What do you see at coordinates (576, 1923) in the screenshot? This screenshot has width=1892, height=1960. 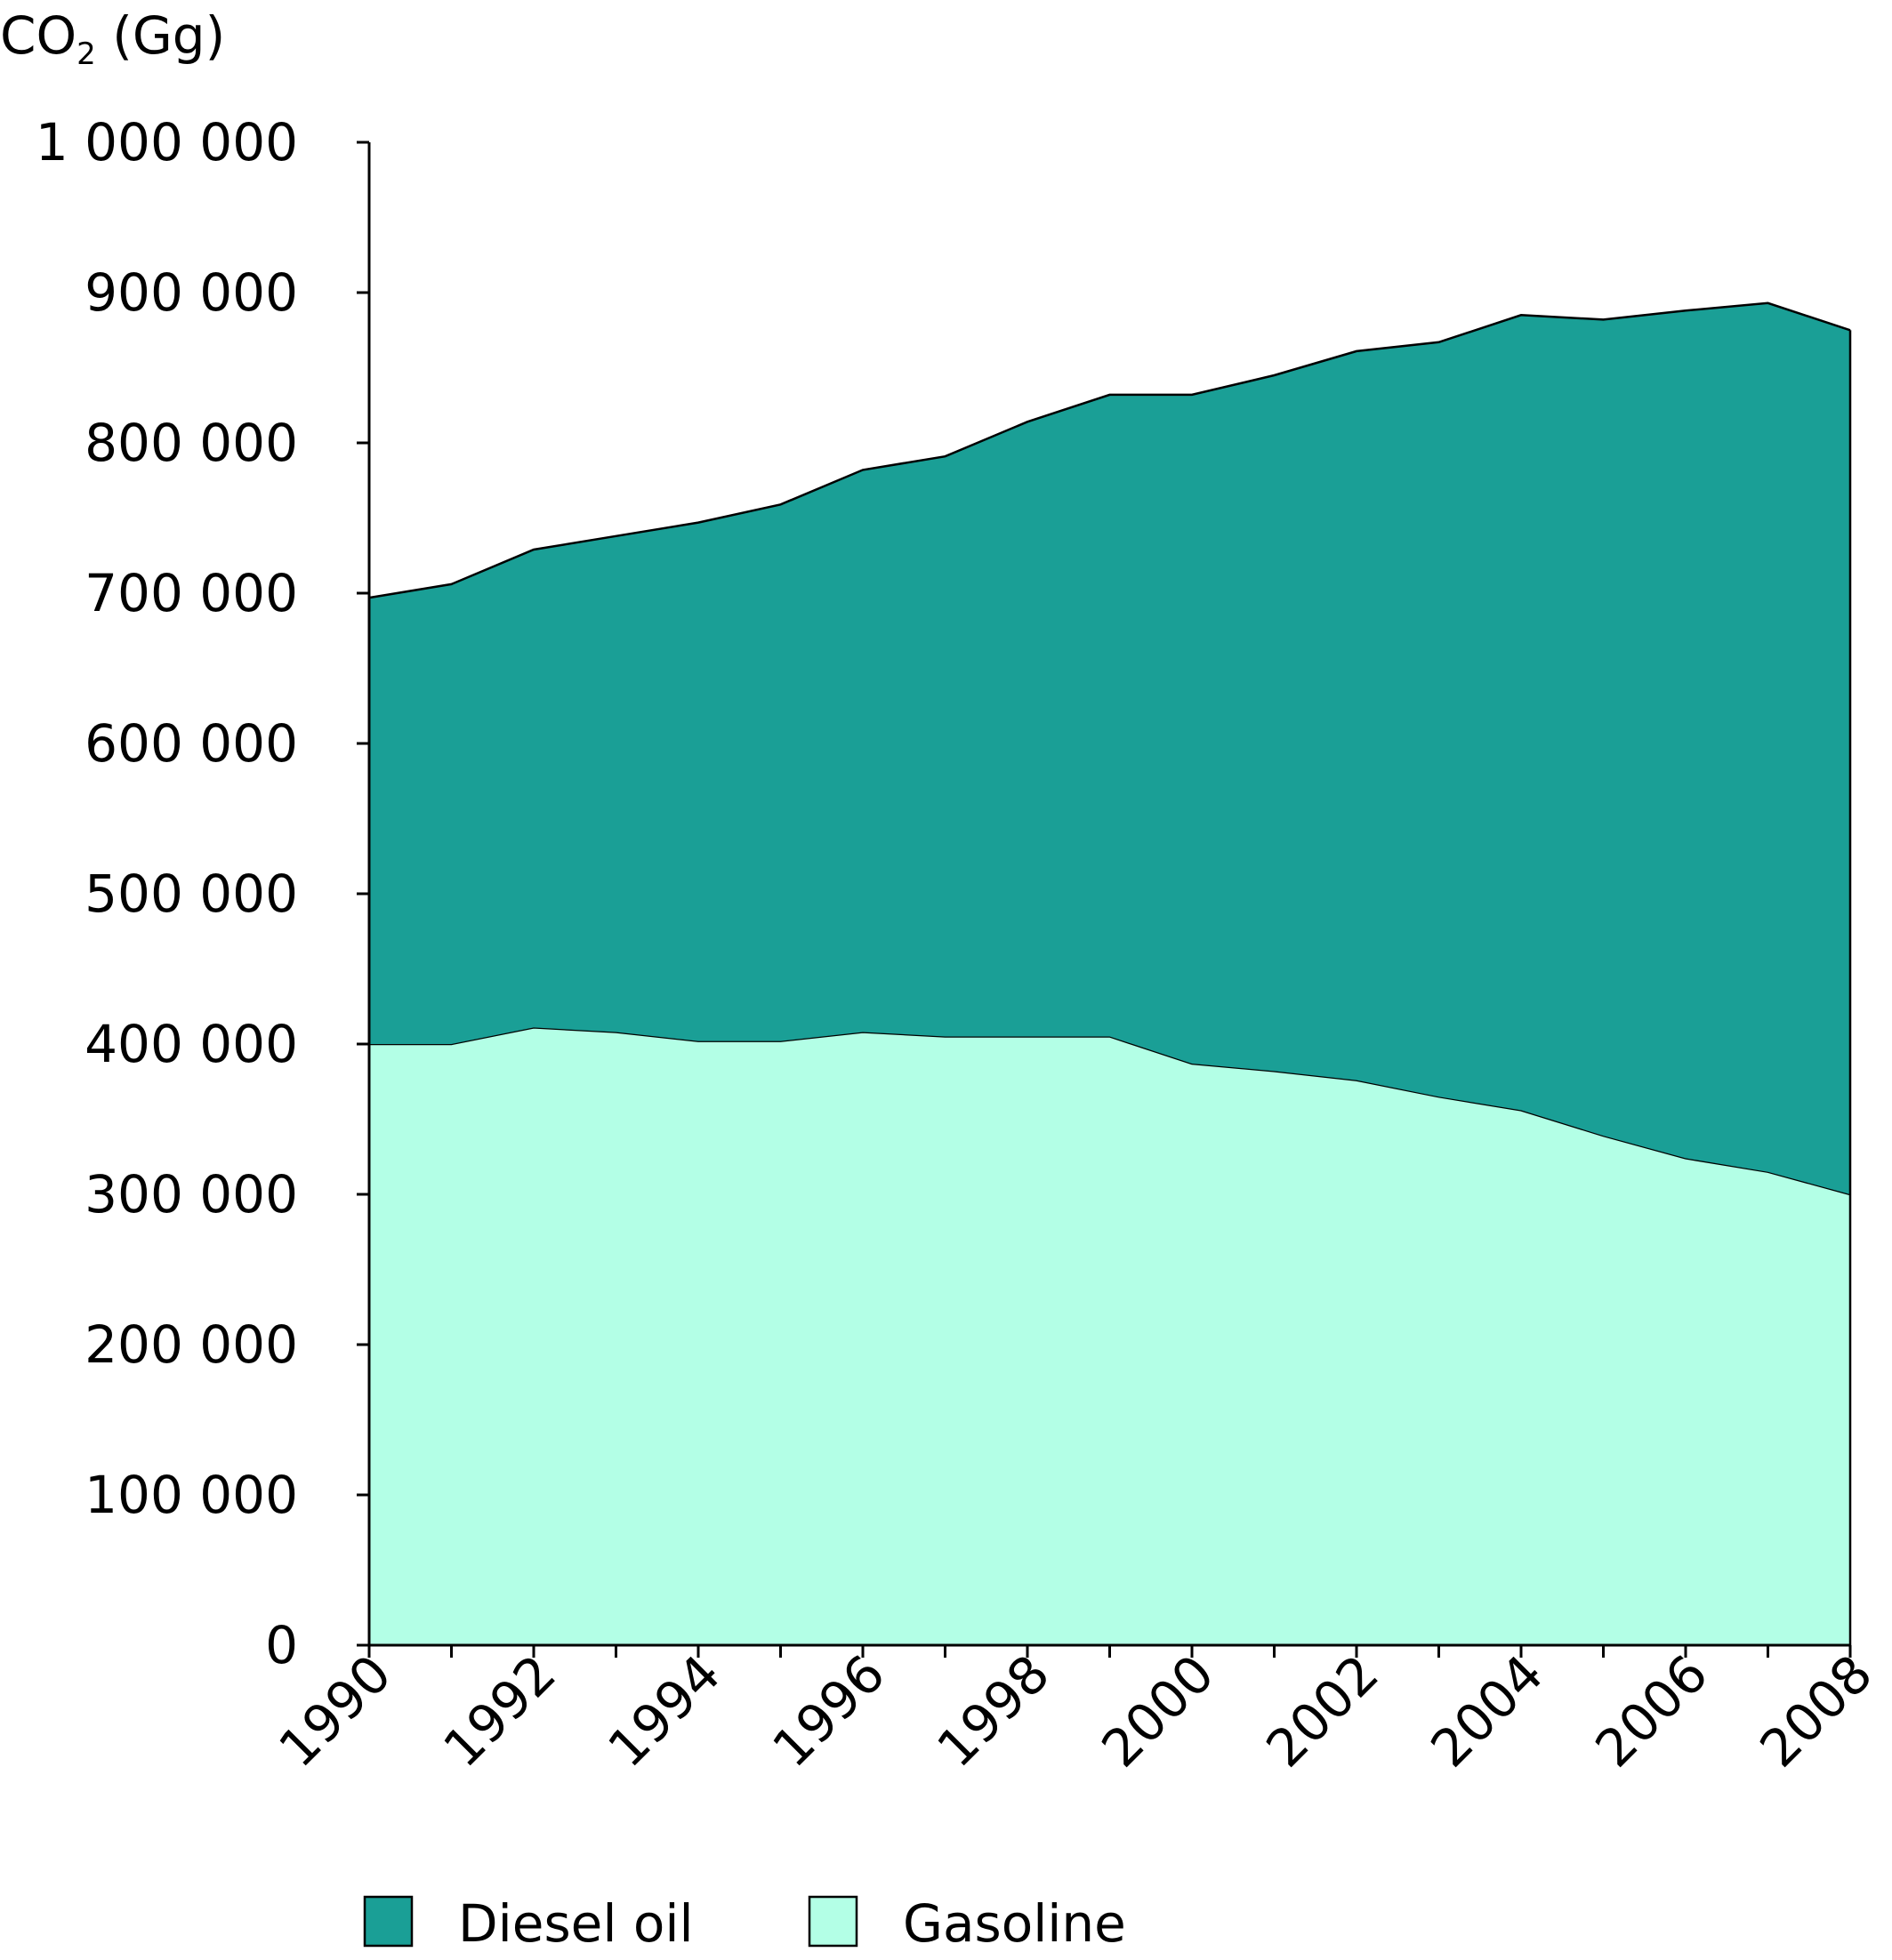 I see `legend-label-diesel-oil: Diesel oil` at bounding box center [576, 1923].